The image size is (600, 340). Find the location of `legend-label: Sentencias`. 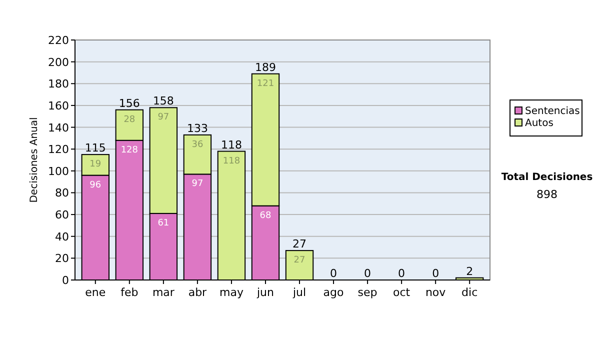

legend-label: Sentencias is located at coordinates (552, 111).